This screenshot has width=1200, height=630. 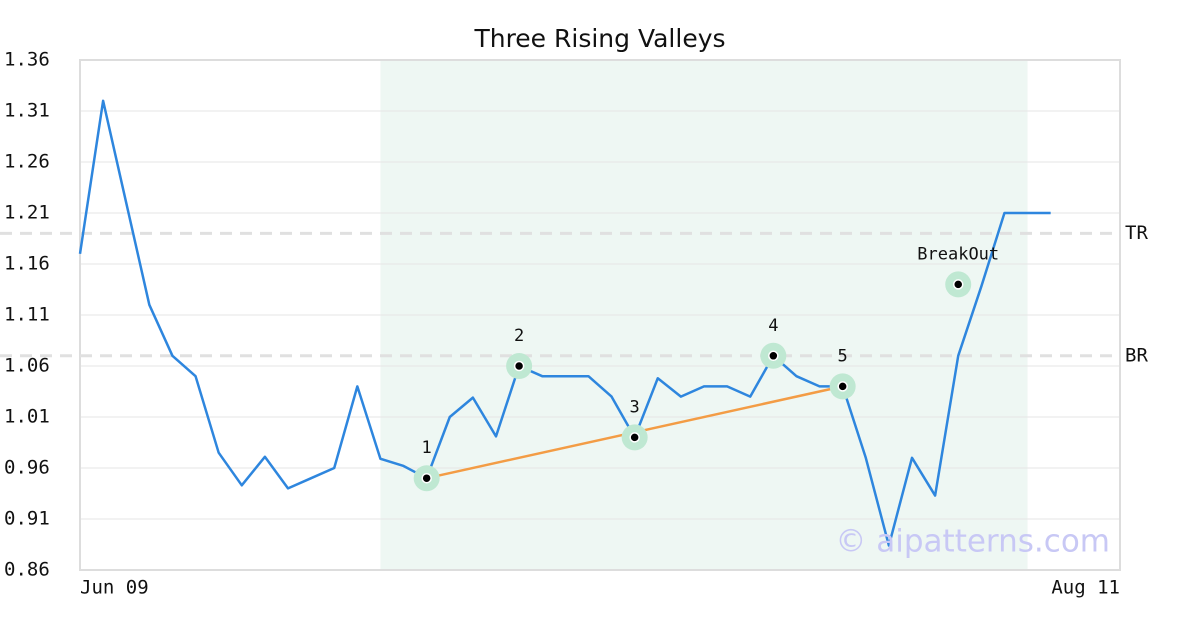 I want to click on y-tick-label: 1.11, so click(x=27, y=315).